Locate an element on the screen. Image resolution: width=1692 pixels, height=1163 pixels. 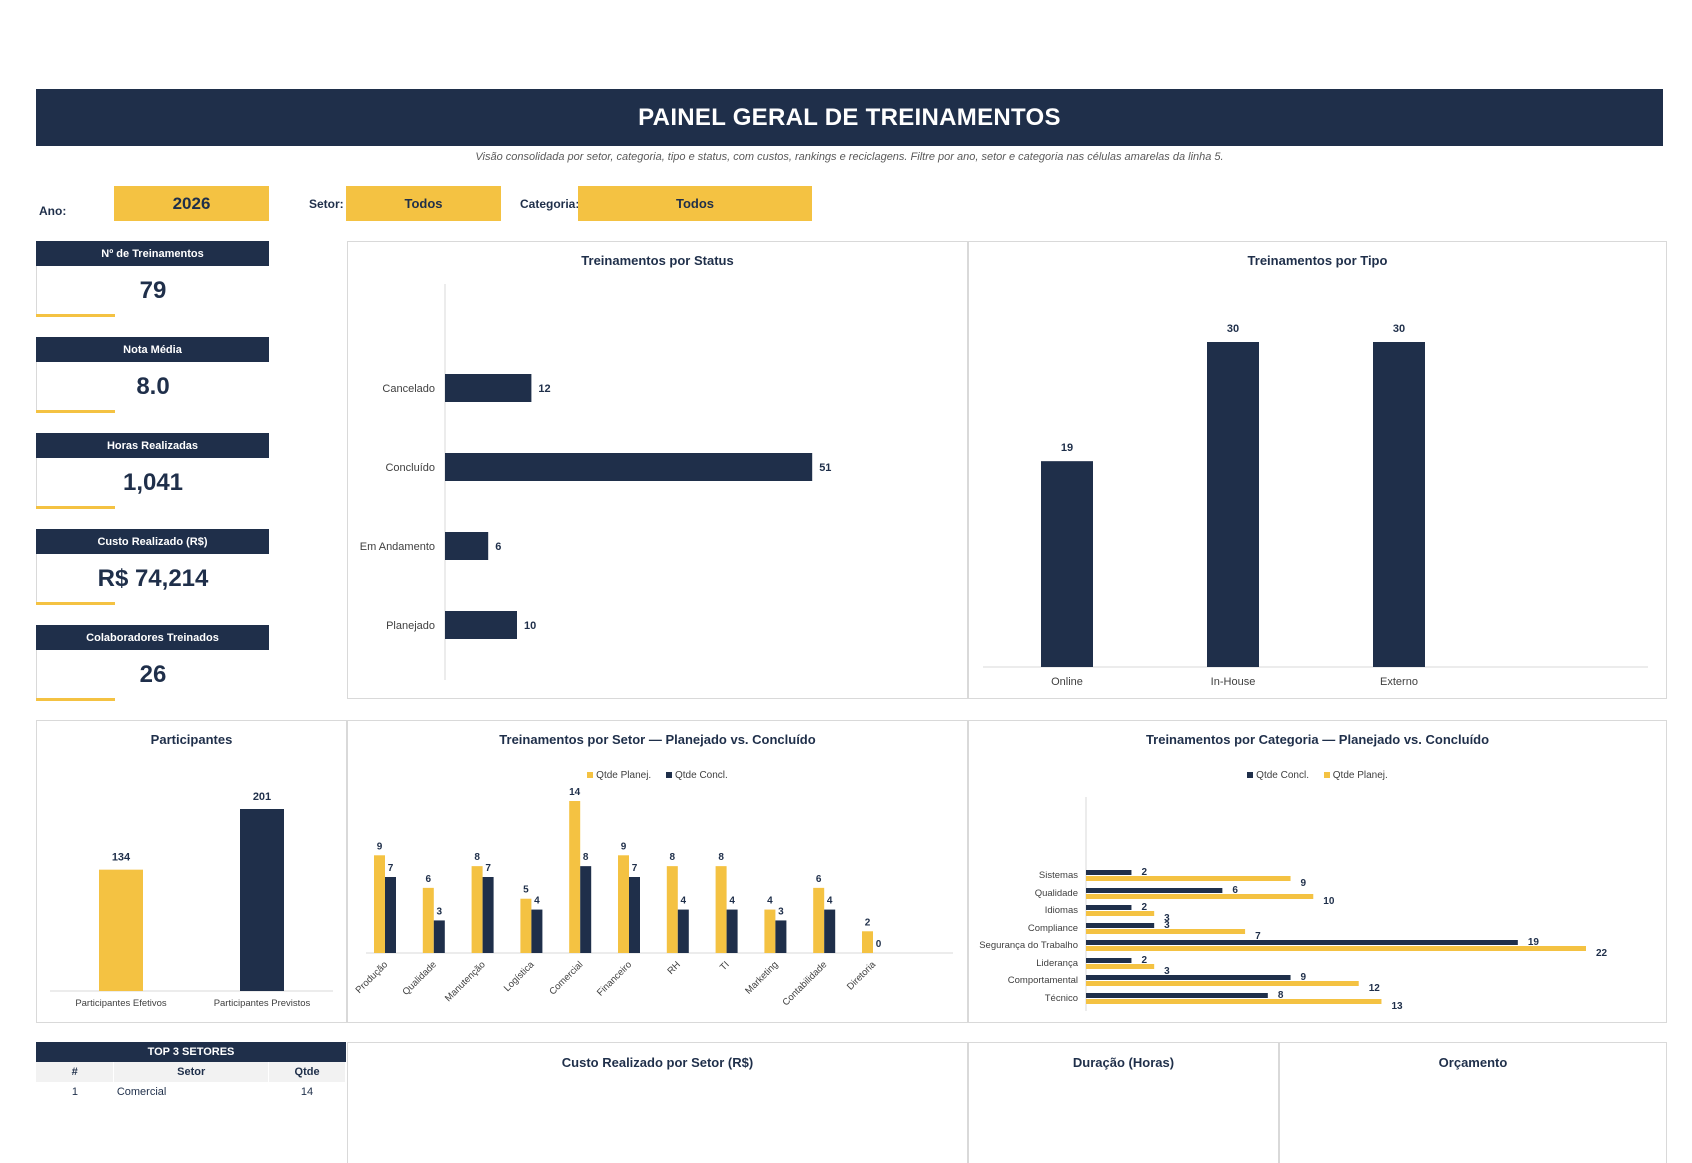
data-label: 13 is located at coordinates (1397, 1006).